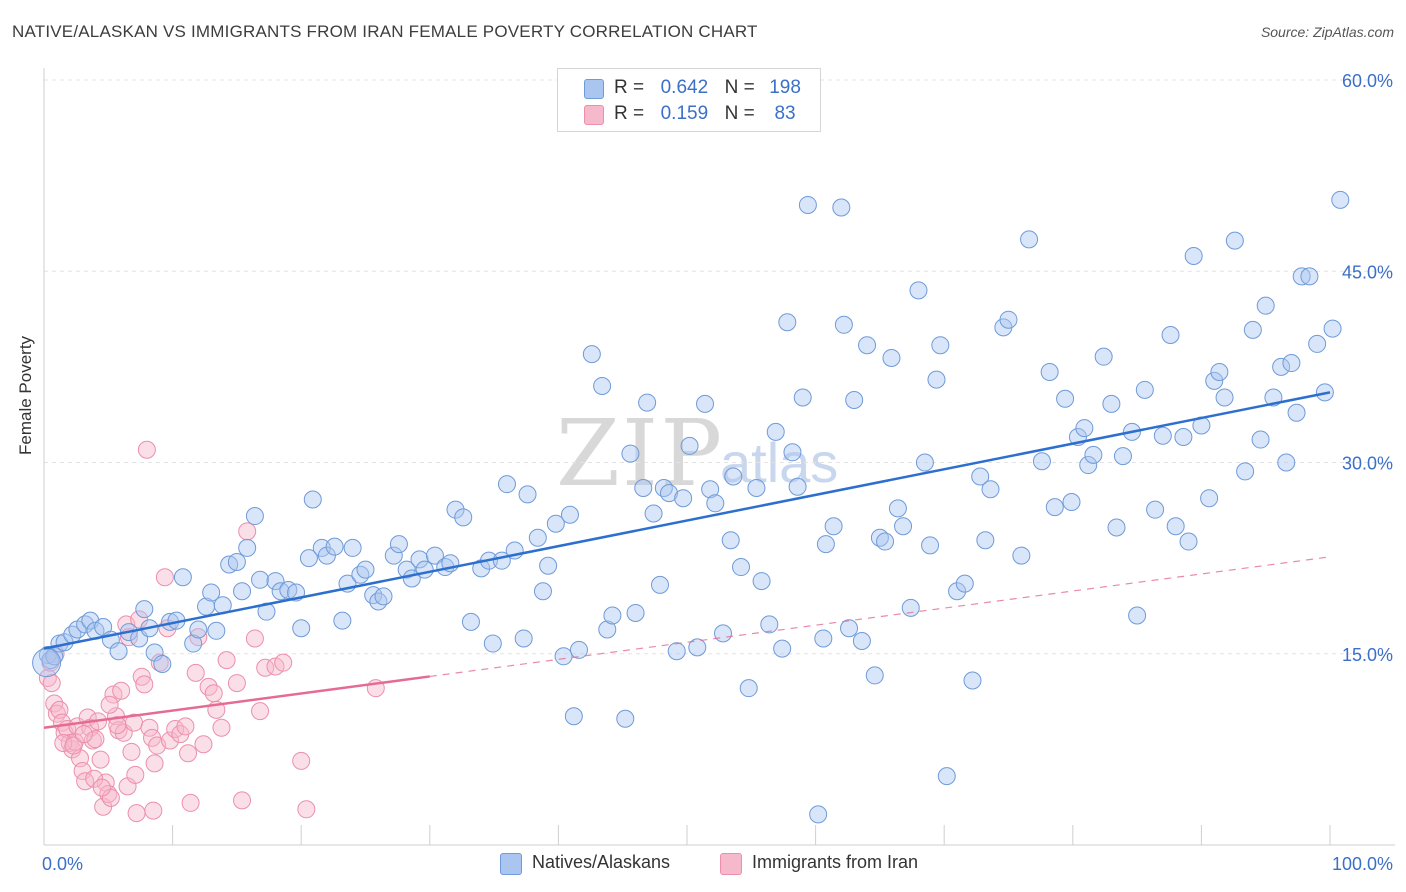  I want to click on legend-r-value-iran: 0.159, so click(684, 113).